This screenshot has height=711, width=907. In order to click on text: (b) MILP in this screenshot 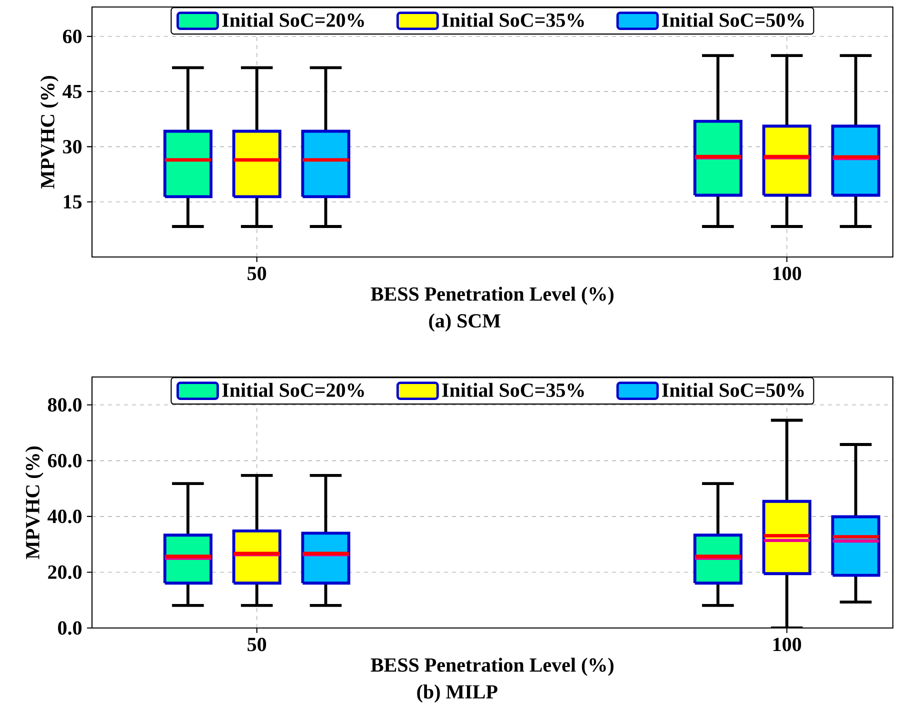, I will do `click(457, 693)`.